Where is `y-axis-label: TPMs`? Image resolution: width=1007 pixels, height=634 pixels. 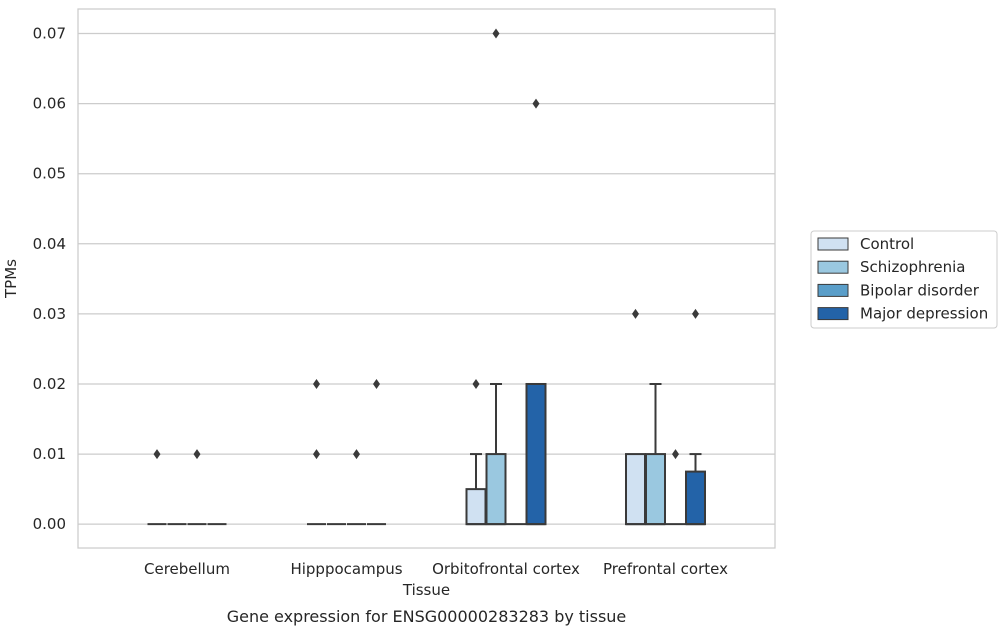
y-axis-label: TPMs is located at coordinates (11, 279).